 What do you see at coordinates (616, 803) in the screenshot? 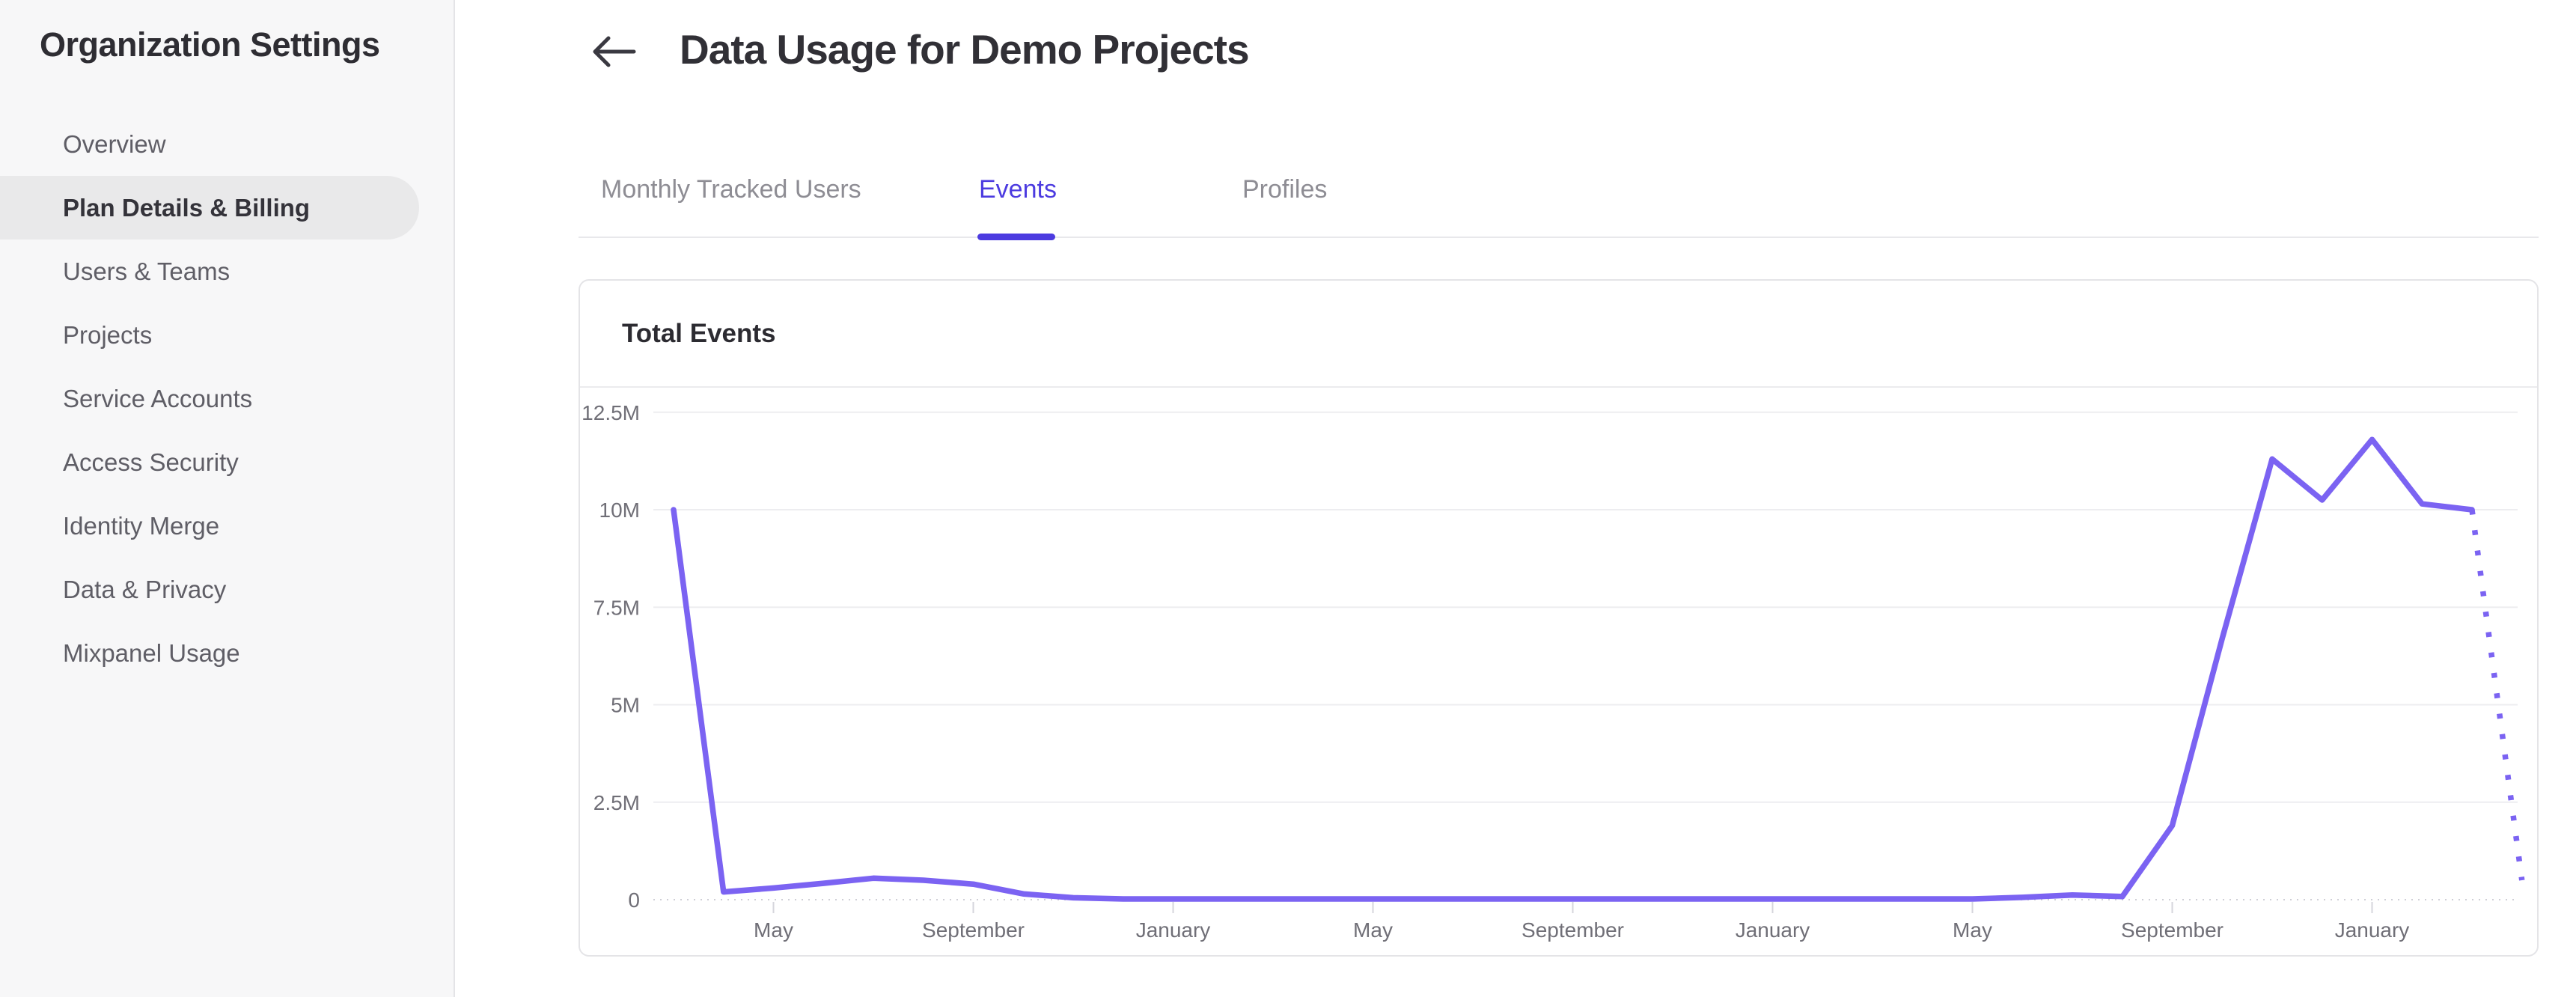
I see `y-axis-label: 2.5M` at bounding box center [616, 803].